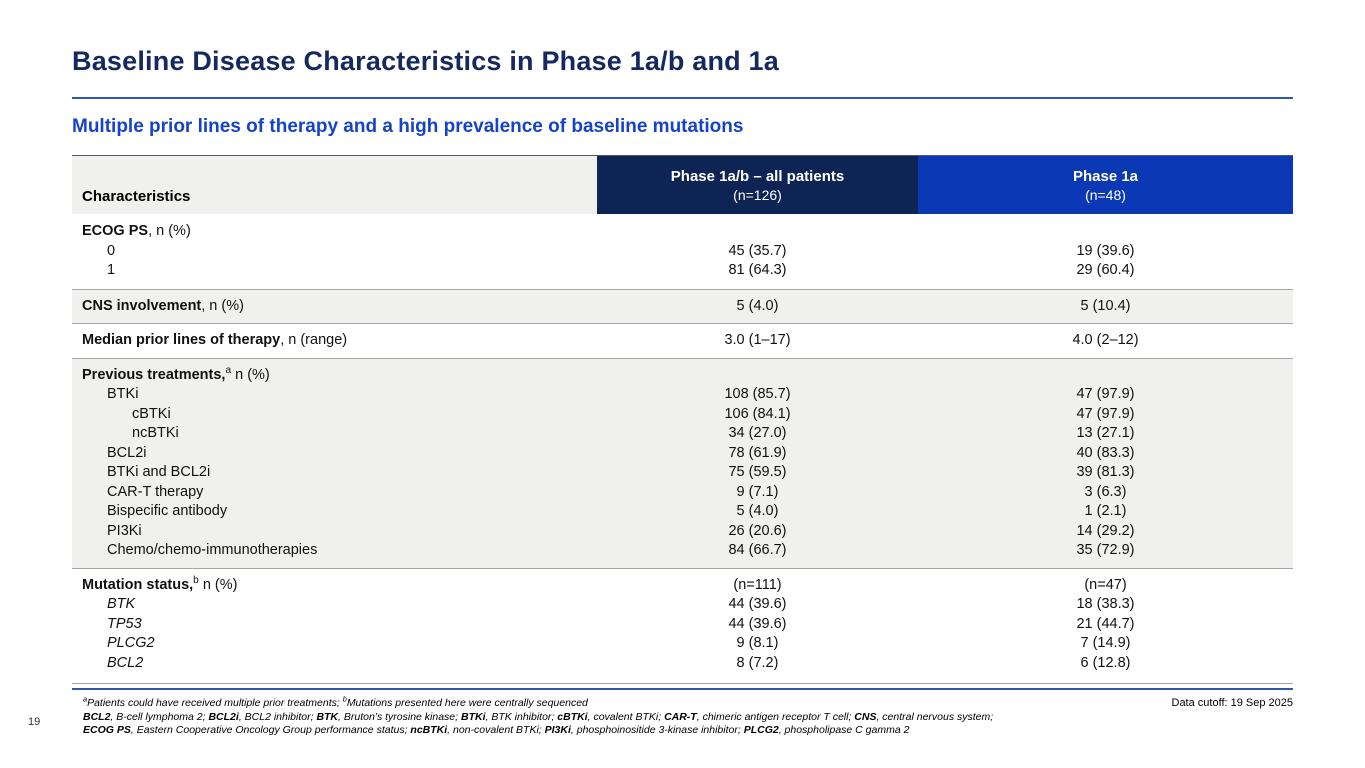 This screenshot has height=768, width=1365. Describe the element at coordinates (277, 716) in the screenshot. I see `text-run: , BCL2 inhibitor;` at that location.